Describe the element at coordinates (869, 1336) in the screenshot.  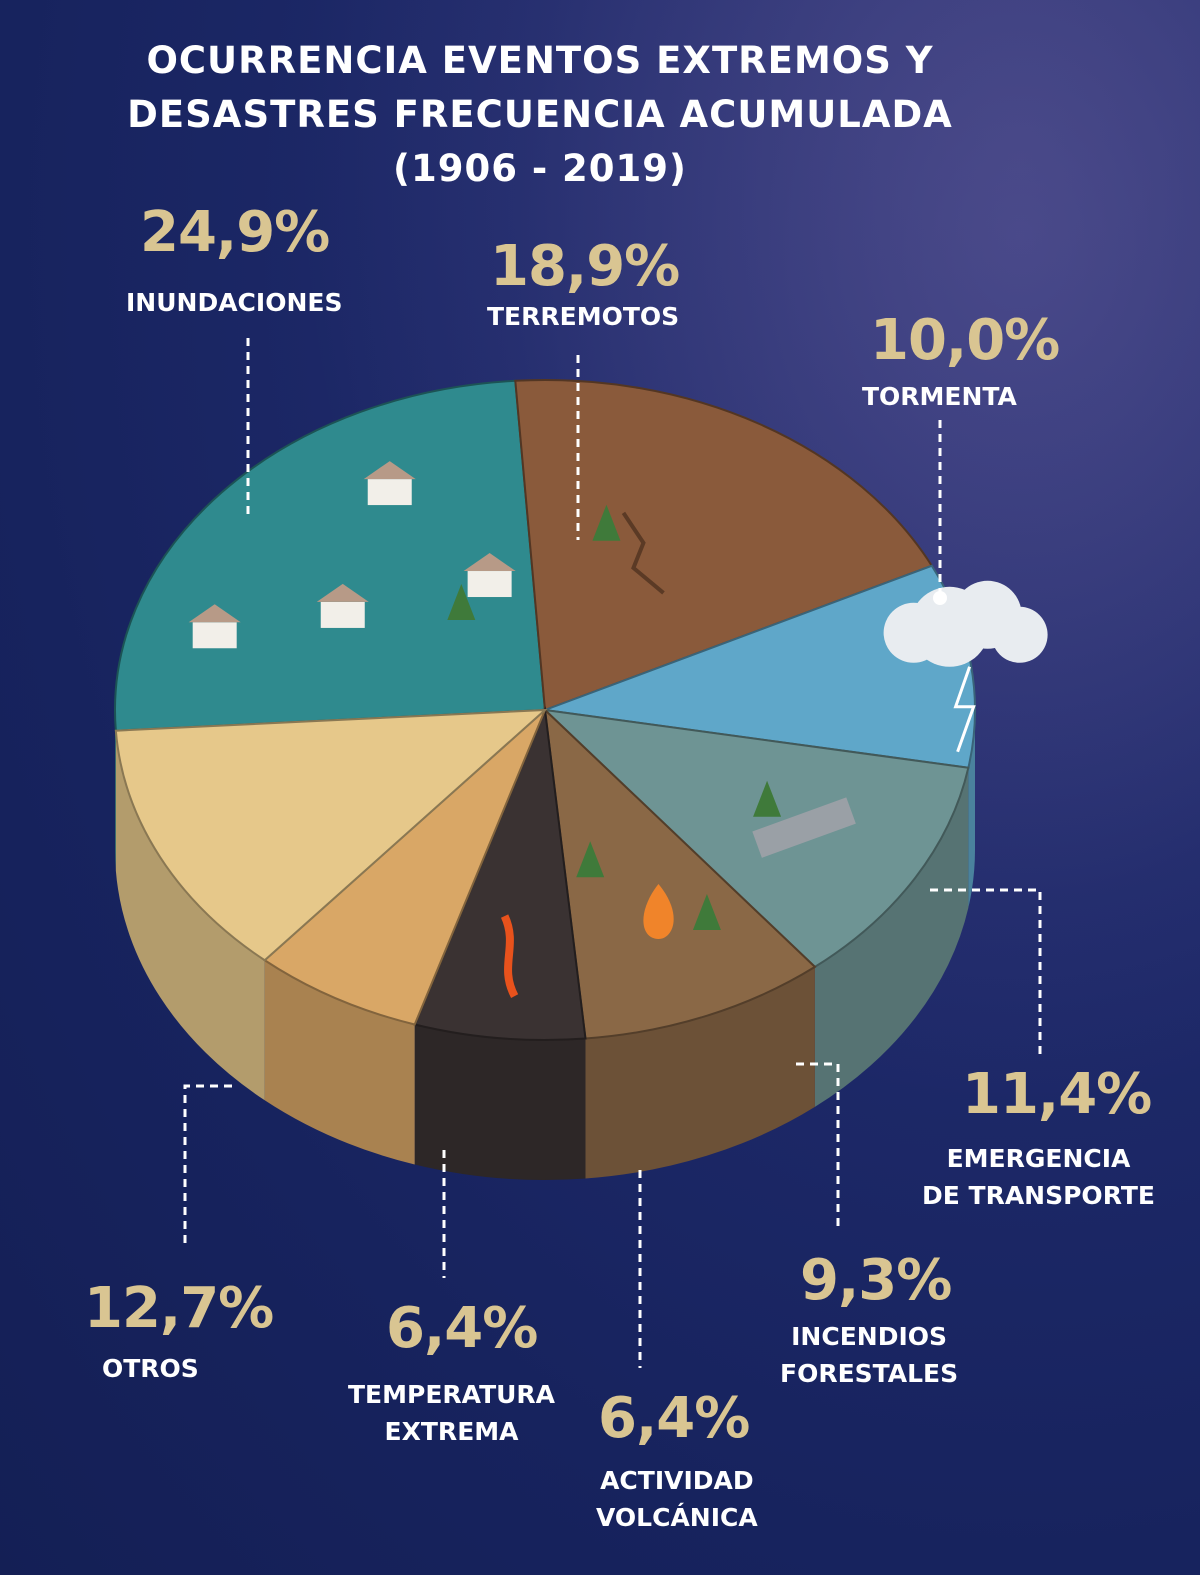
I see `category-label-incendios-line-1: INCENDIOS` at that location.